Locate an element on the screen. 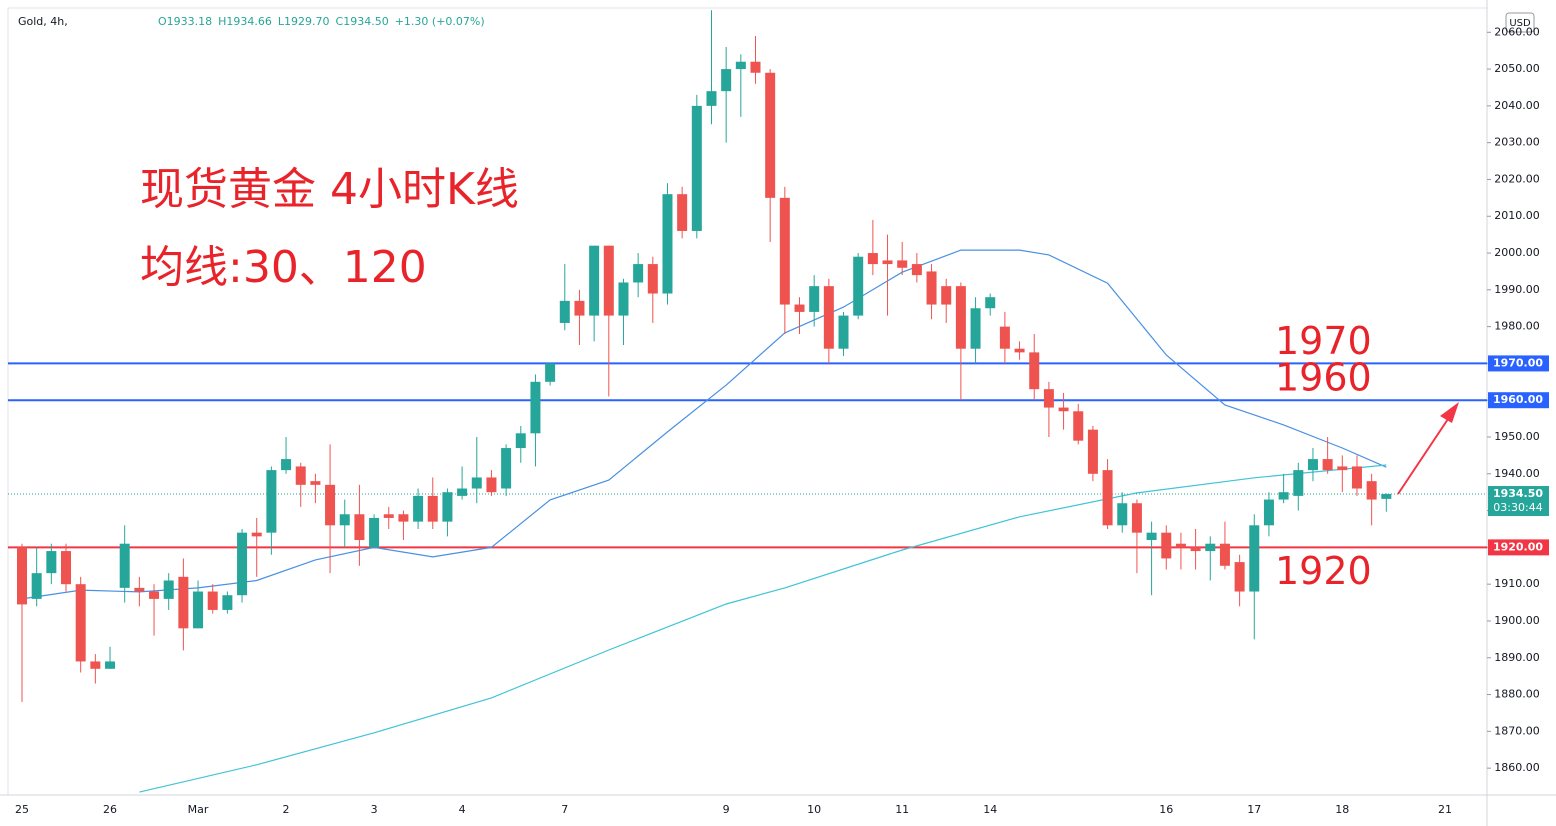 The height and width of the screenshot is (826, 1556). level-annotation: 1970 is located at coordinates (1323, 341).